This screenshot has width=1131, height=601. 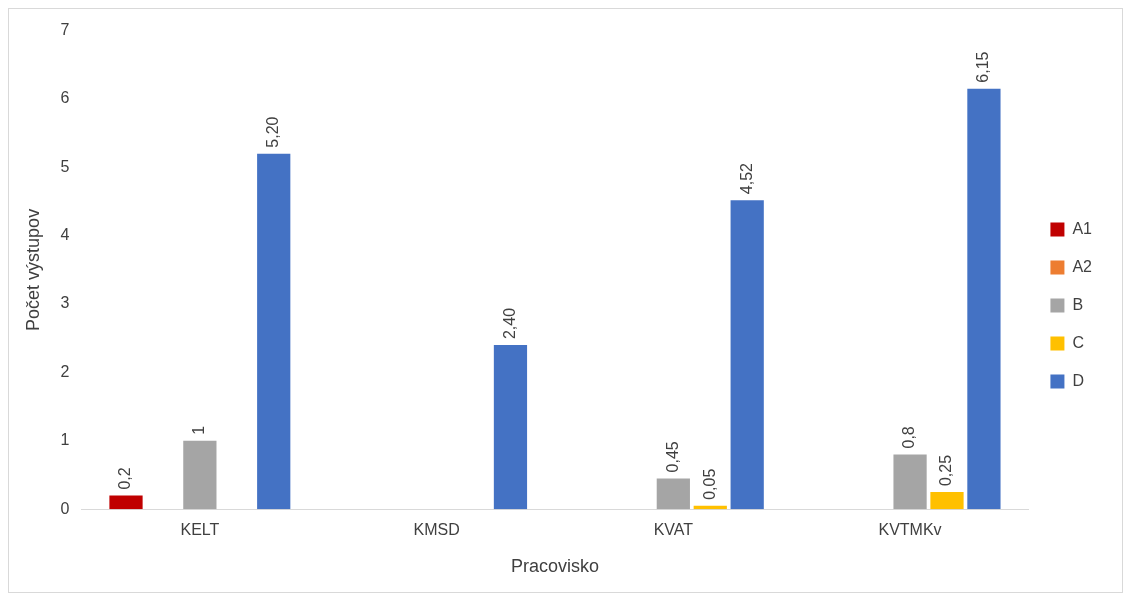 I want to click on y-tick-label: 4, so click(x=65, y=235).